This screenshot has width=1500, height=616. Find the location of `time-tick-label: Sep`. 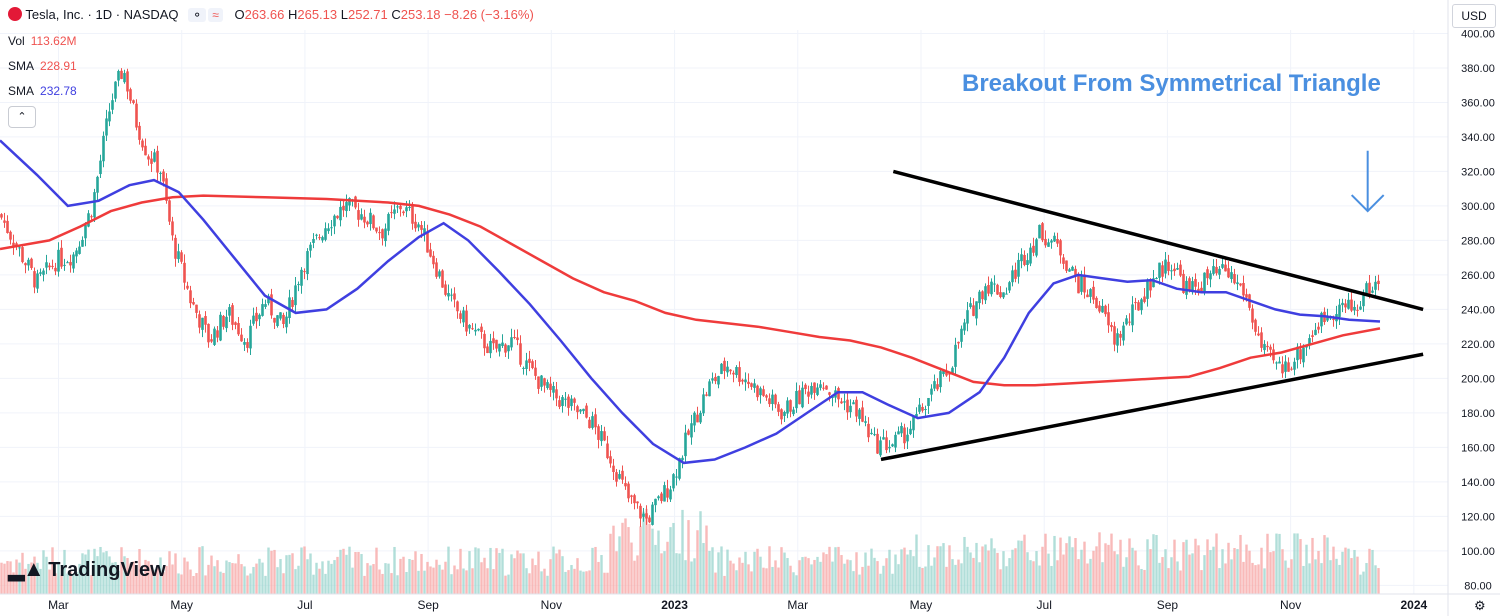

time-tick-label: Sep is located at coordinates (1168, 605).